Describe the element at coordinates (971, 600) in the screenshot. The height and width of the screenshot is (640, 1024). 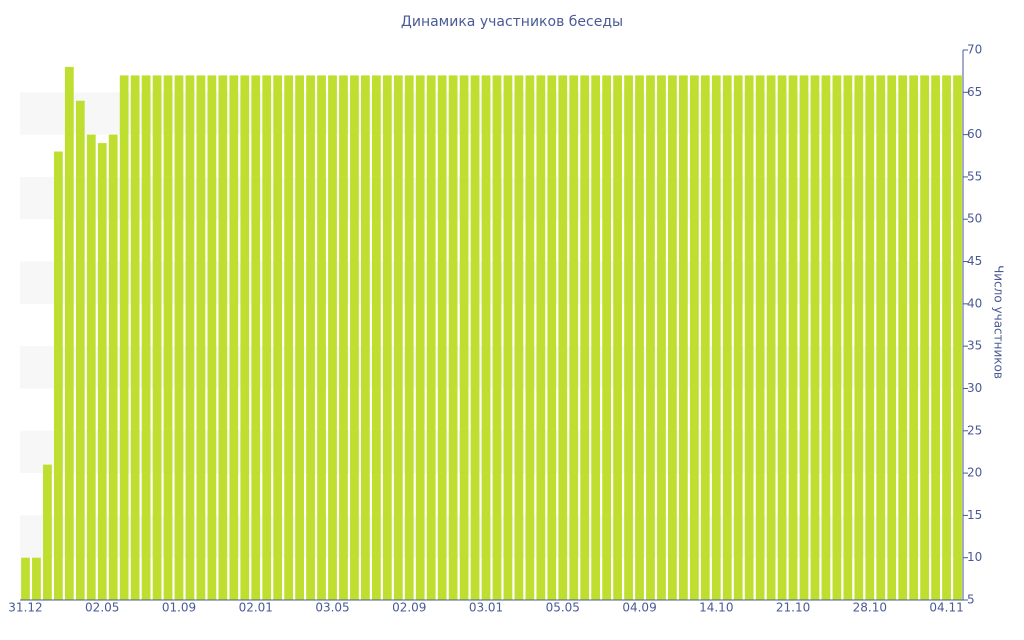
I see `y-tick-label: 5` at that location.